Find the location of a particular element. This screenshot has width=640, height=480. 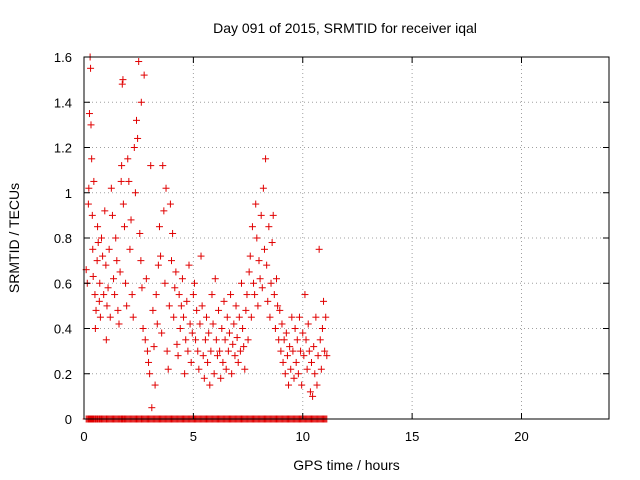

y-tick-label: 0.6 is located at coordinates (63, 283).